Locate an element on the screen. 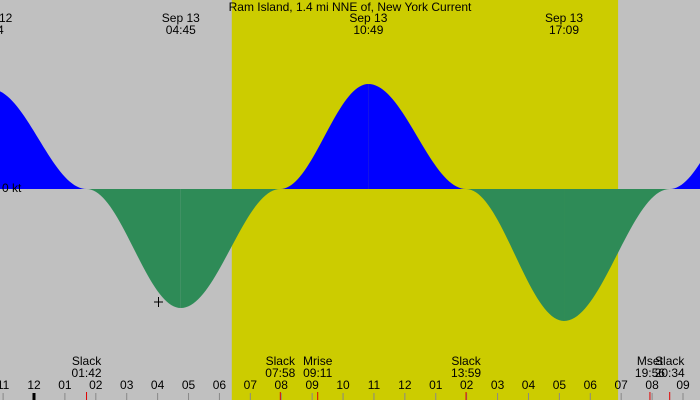 This screenshot has height=405, width=700. edge-label: 4 is located at coordinates (2, 30).